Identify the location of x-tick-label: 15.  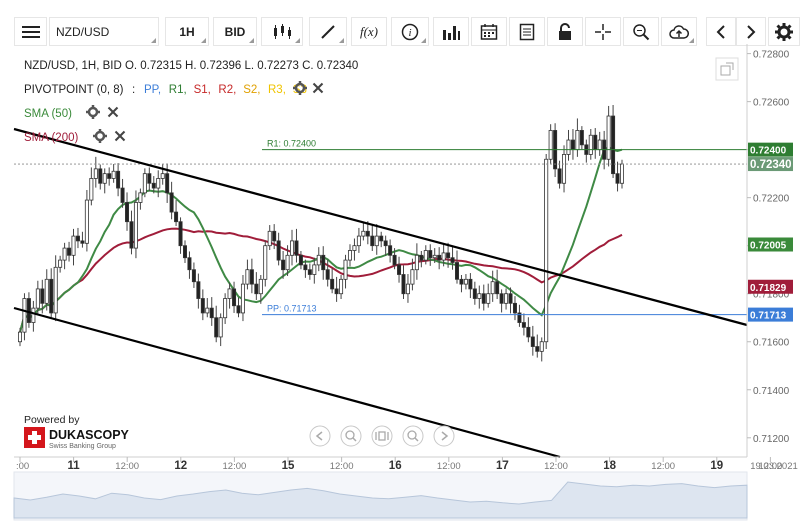
(288, 466).